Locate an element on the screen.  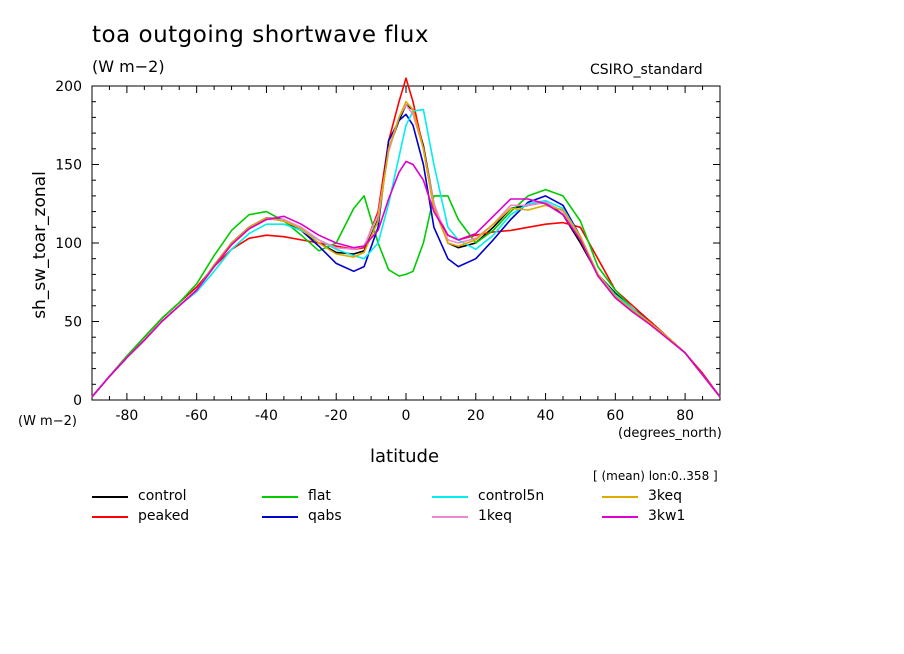
x-tick-label: -60 is located at coordinates (196, 416).